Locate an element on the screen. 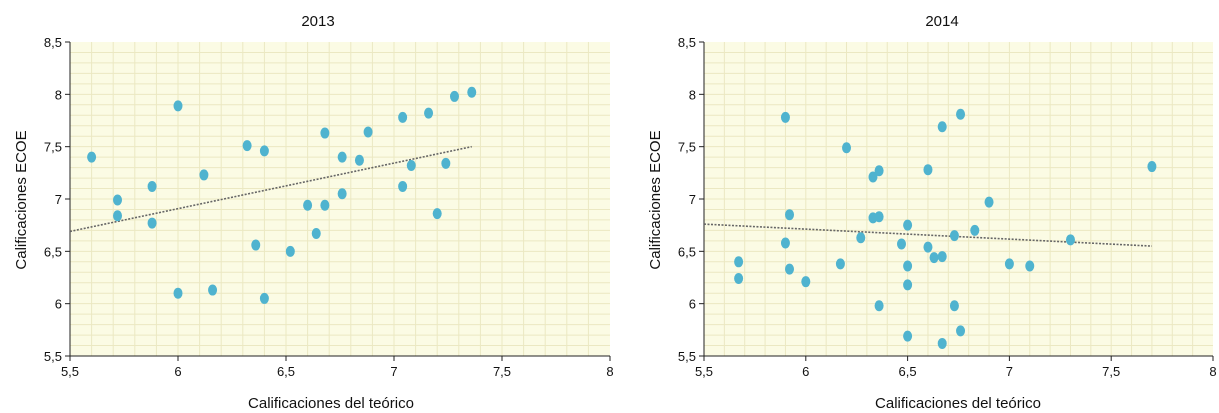  x-tick-label: 7,5 is located at coordinates (502, 371).